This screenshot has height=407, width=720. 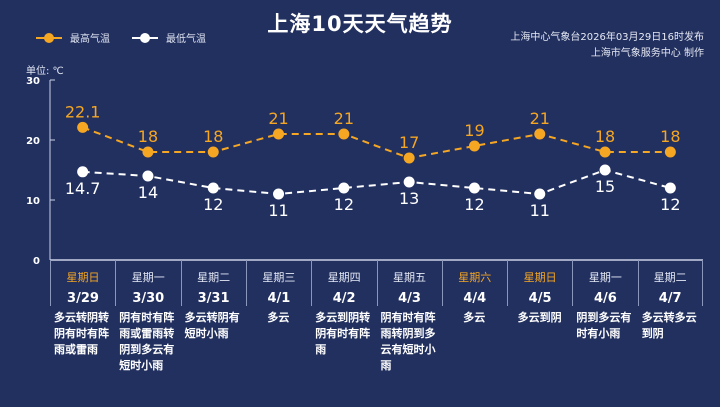 I want to click on y-tick-label: 0, so click(x=36, y=261).